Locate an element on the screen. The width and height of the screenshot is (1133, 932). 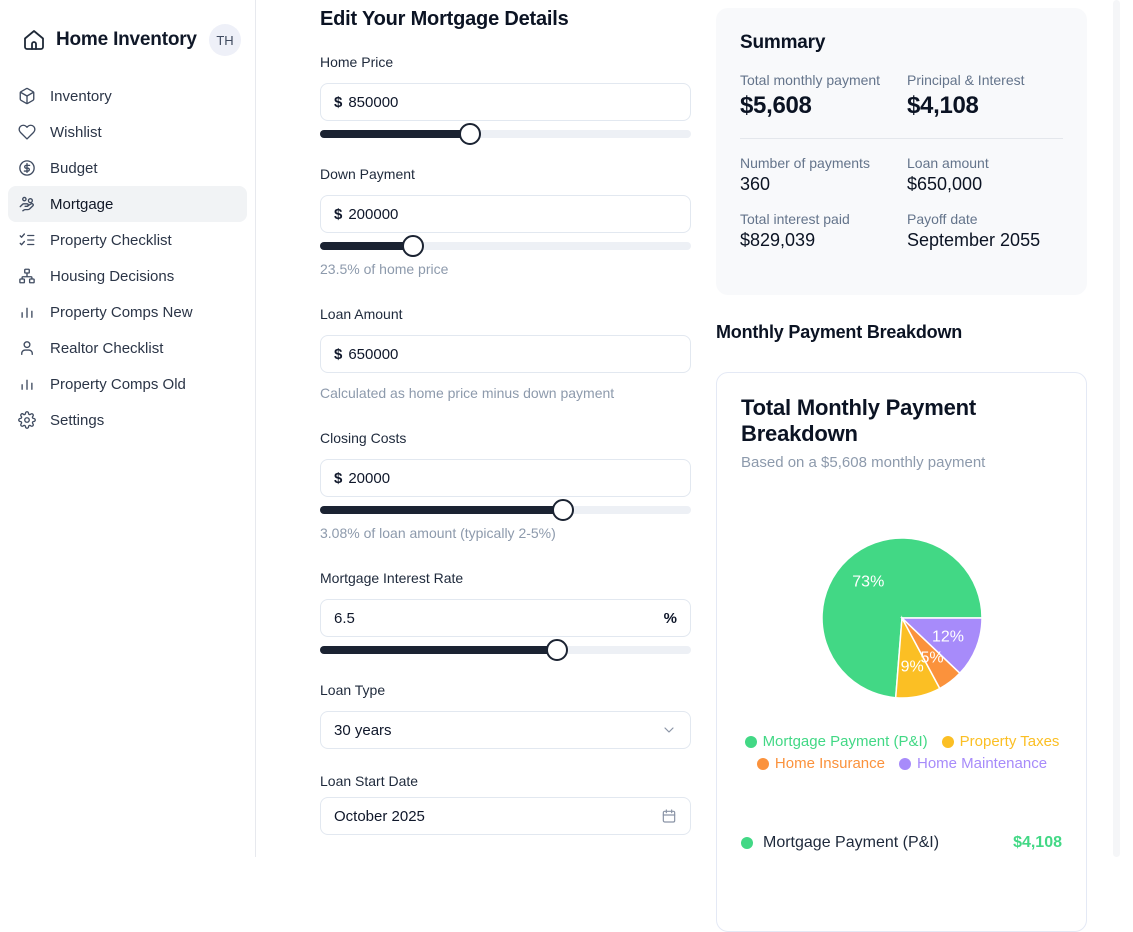
loan-amount-value: 650000 is located at coordinates (373, 354).